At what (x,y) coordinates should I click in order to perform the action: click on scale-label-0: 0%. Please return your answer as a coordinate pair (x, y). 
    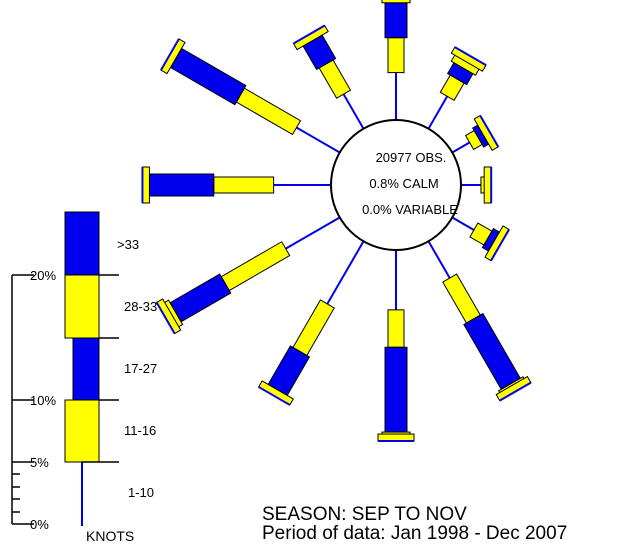
    Looking at the image, I should click on (39, 524).